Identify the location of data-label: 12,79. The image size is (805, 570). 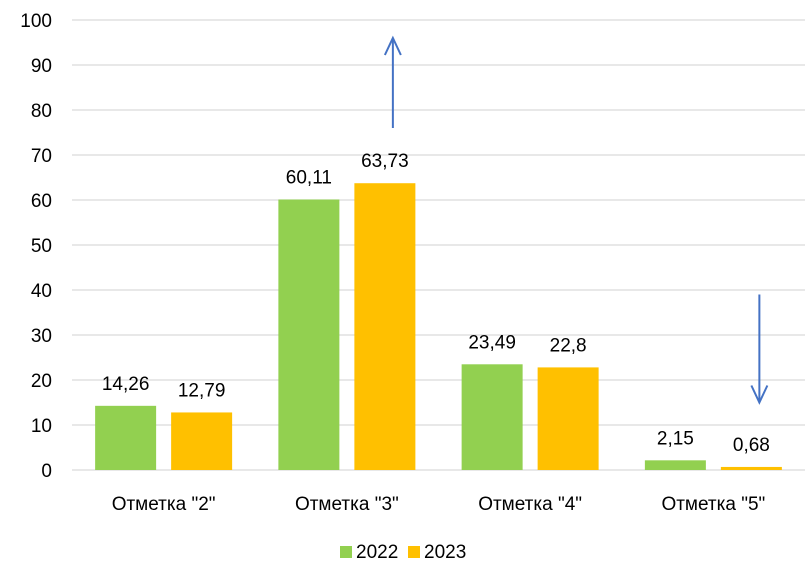
(202, 390).